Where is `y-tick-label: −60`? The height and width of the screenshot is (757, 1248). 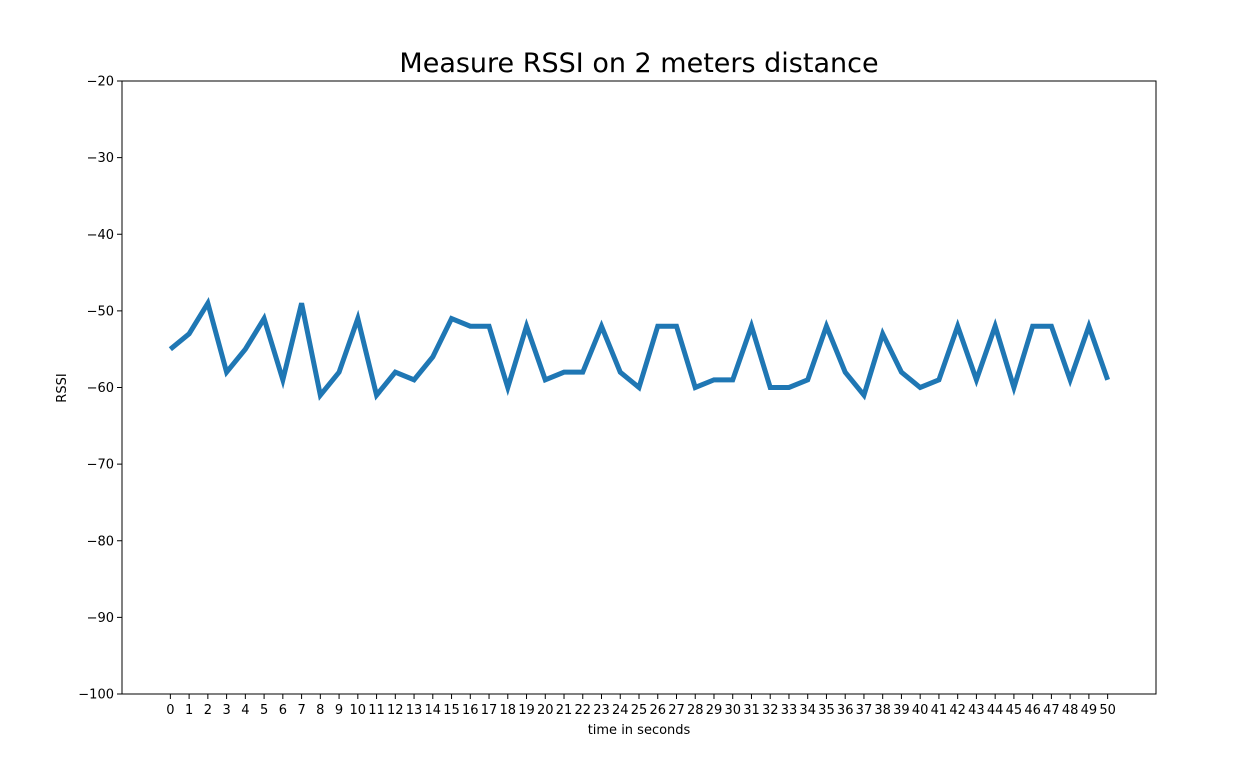
y-tick-label: −60 is located at coordinates (100, 388).